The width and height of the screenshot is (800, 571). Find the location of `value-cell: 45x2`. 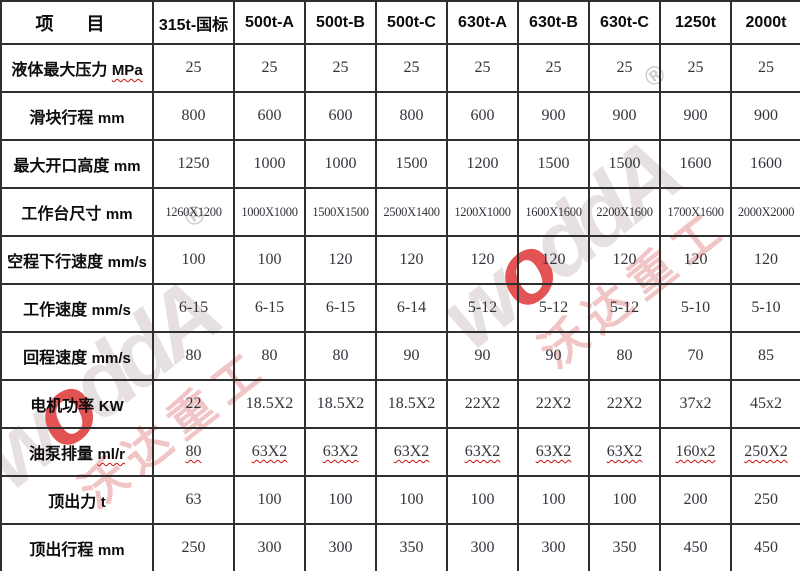

value-cell: 45x2 is located at coordinates (765, 404).